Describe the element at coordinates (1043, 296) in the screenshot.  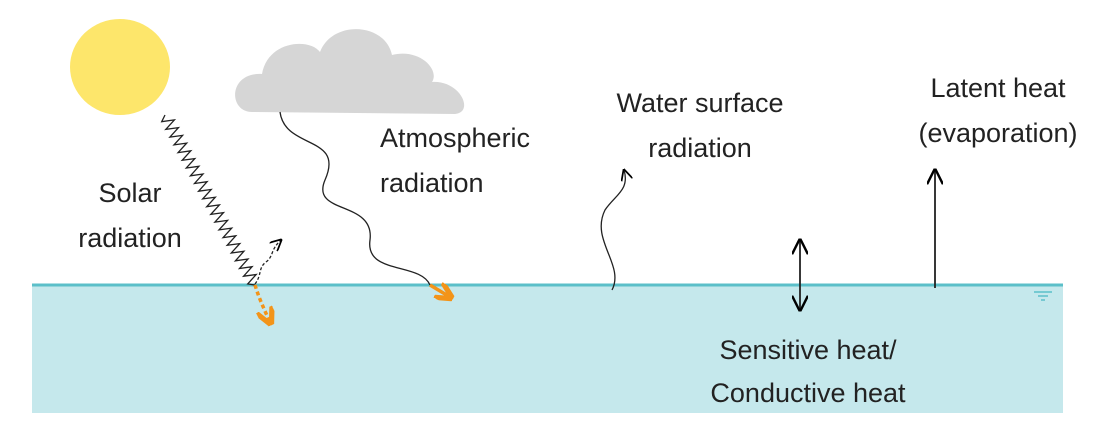
I see `water-symbol` at that location.